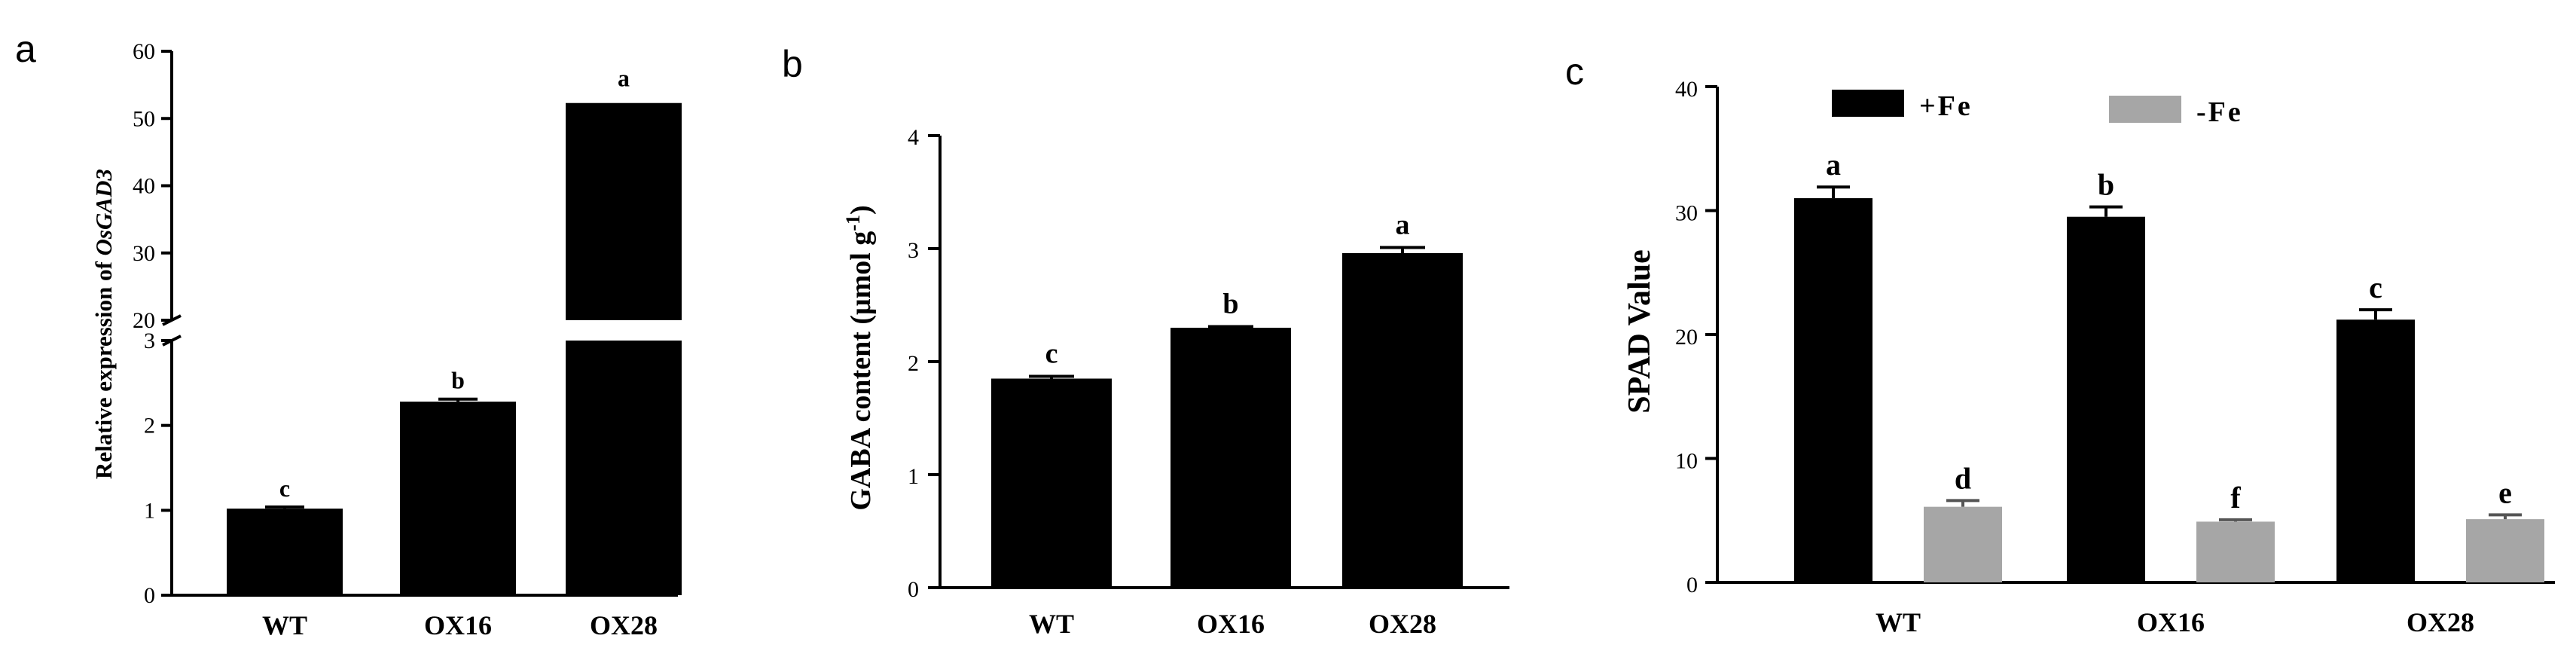 The width and height of the screenshot is (2576, 663). Describe the element at coordinates (624, 78) in the screenshot. I see `panel-a-significance-letter: a` at that location.